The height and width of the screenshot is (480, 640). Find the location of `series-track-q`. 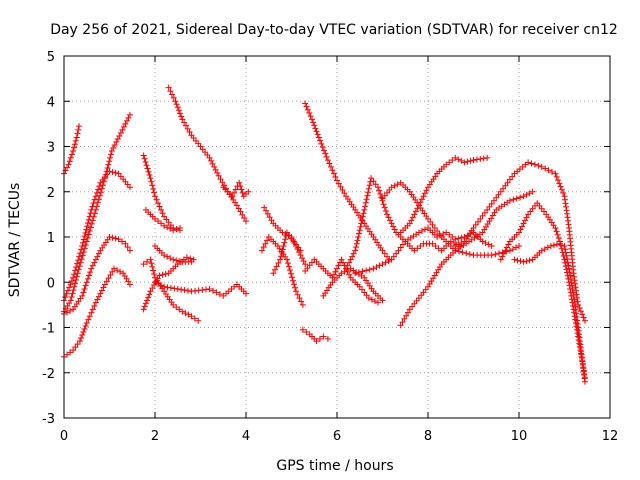

series-track-q is located at coordinates (315, 335).